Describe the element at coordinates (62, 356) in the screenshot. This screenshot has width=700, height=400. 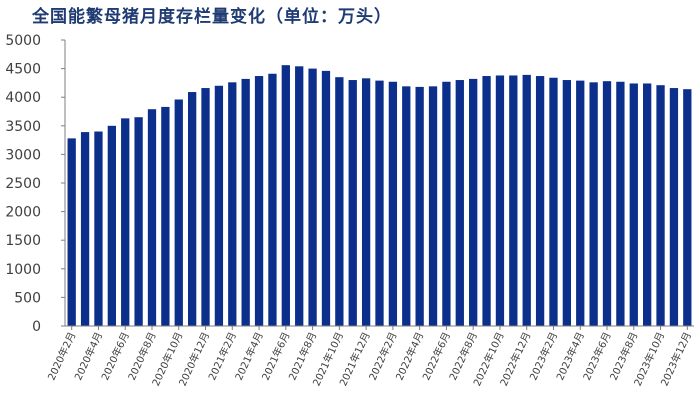
I see `x-tick-label: 2020年2月` at that location.